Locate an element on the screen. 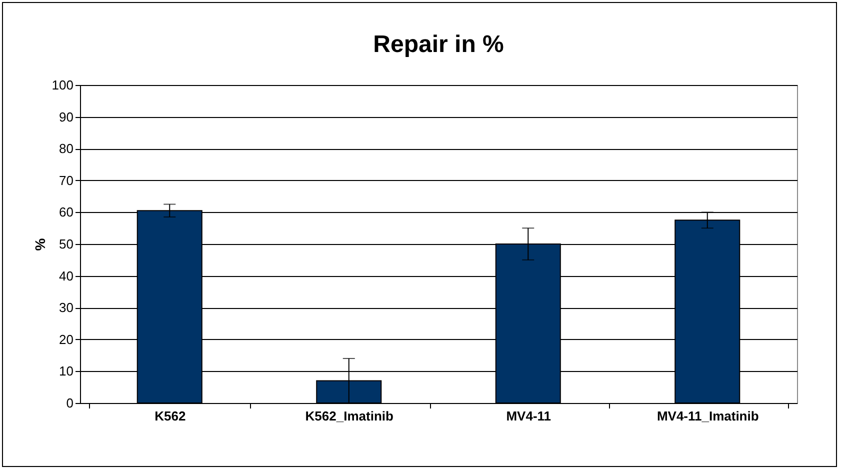 The width and height of the screenshot is (843, 471). y-axis-title: % is located at coordinates (40, 244).